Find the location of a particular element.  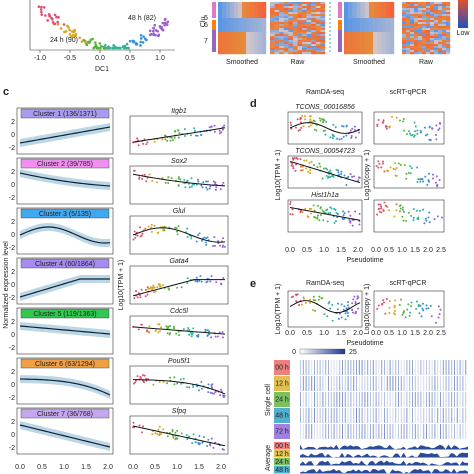

time-label-box is located at coordinates (282, 367).